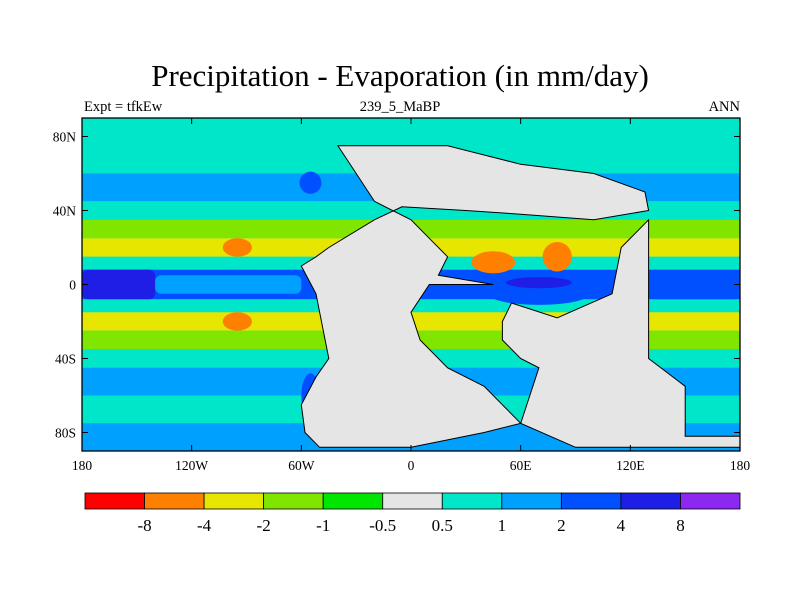 This screenshot has height=600, width=800. What do you see at coordinates (144, 525) in the screenshot?
I see `colorbar-label: -8` at bounding box center [144, 525].